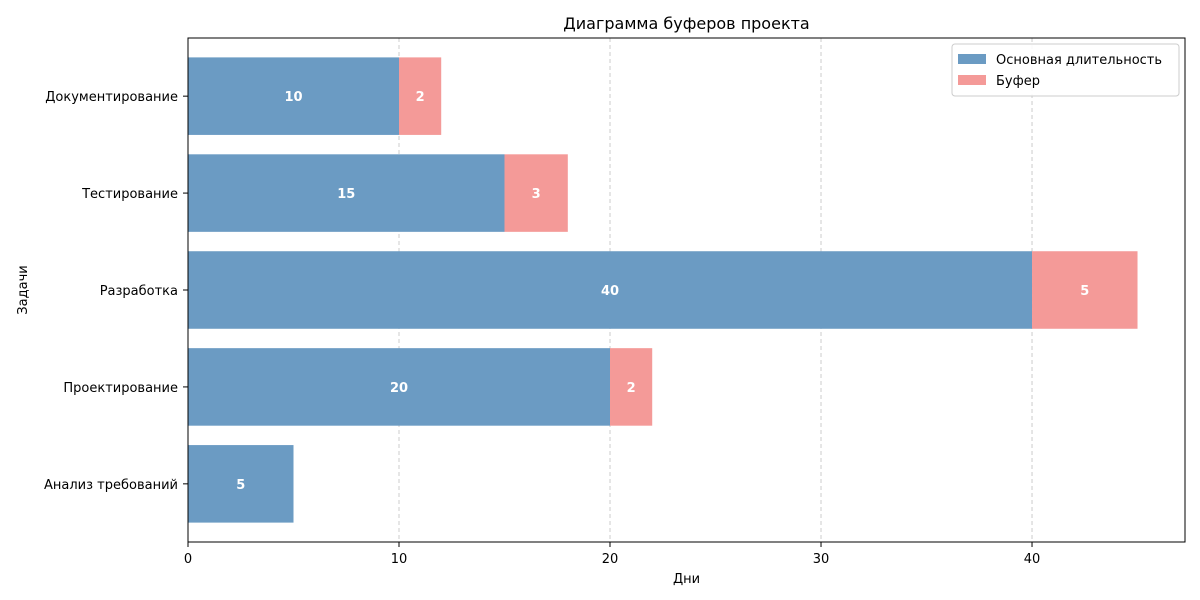  I want to click on chart-title: Диаграмма буферов проекта, so click(686, 23).